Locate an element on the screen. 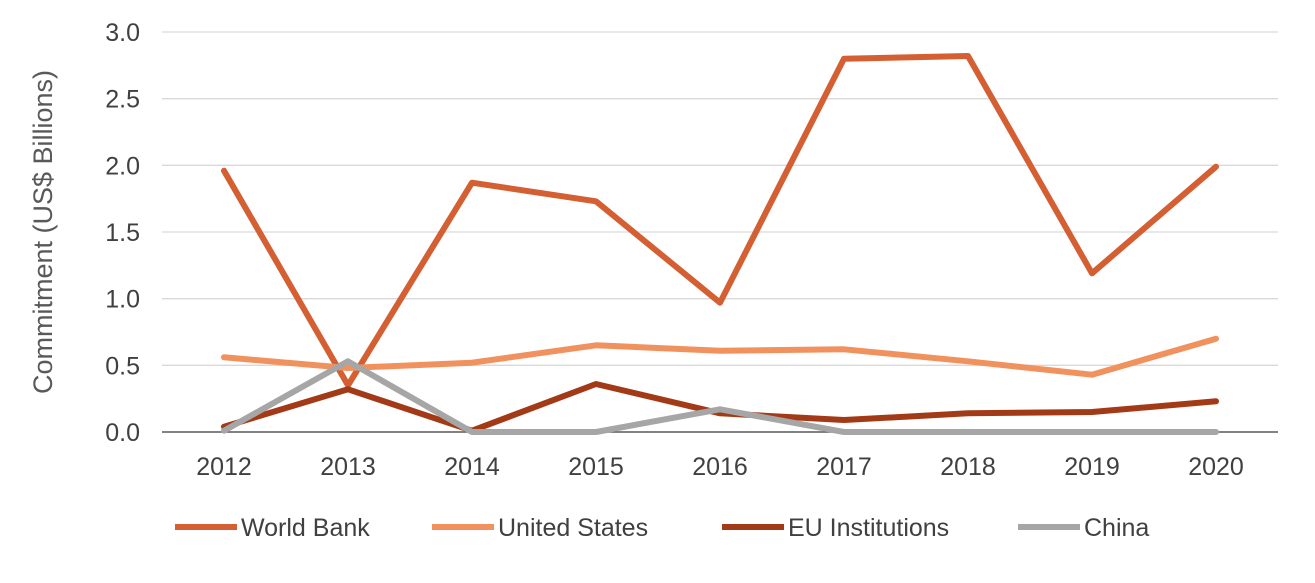 This screenshot has width=1315, height=583. x-tick-label: 2019 is located at coordinates (1092, 467).